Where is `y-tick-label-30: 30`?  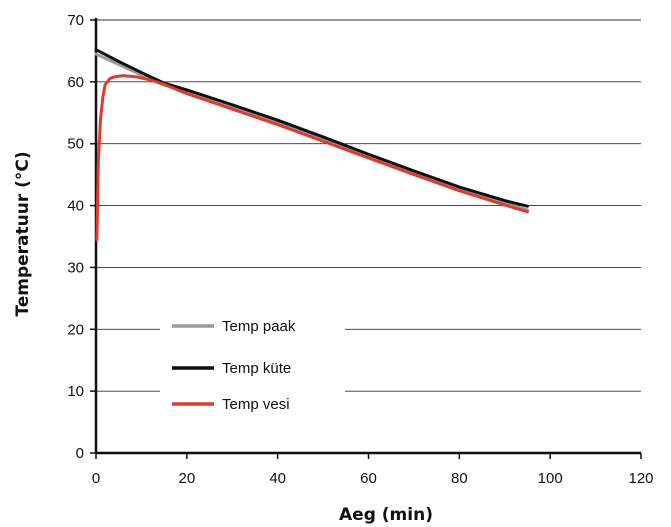 y-tick-label-30: 30 is located at coordinates (75, 267).